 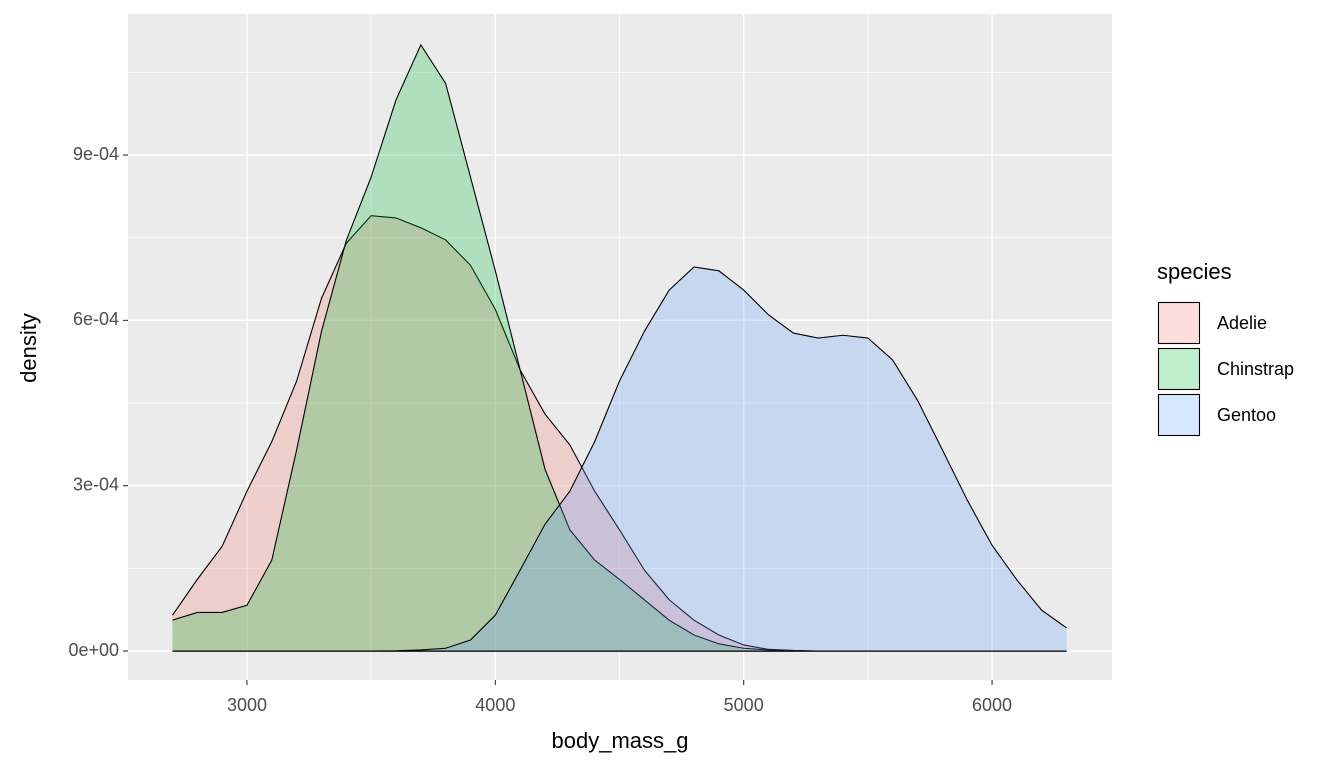 What do you see at coordinates (1194, 271) in the screenshot?
I see `legend-title: species` at bounding box center [1194, 271].